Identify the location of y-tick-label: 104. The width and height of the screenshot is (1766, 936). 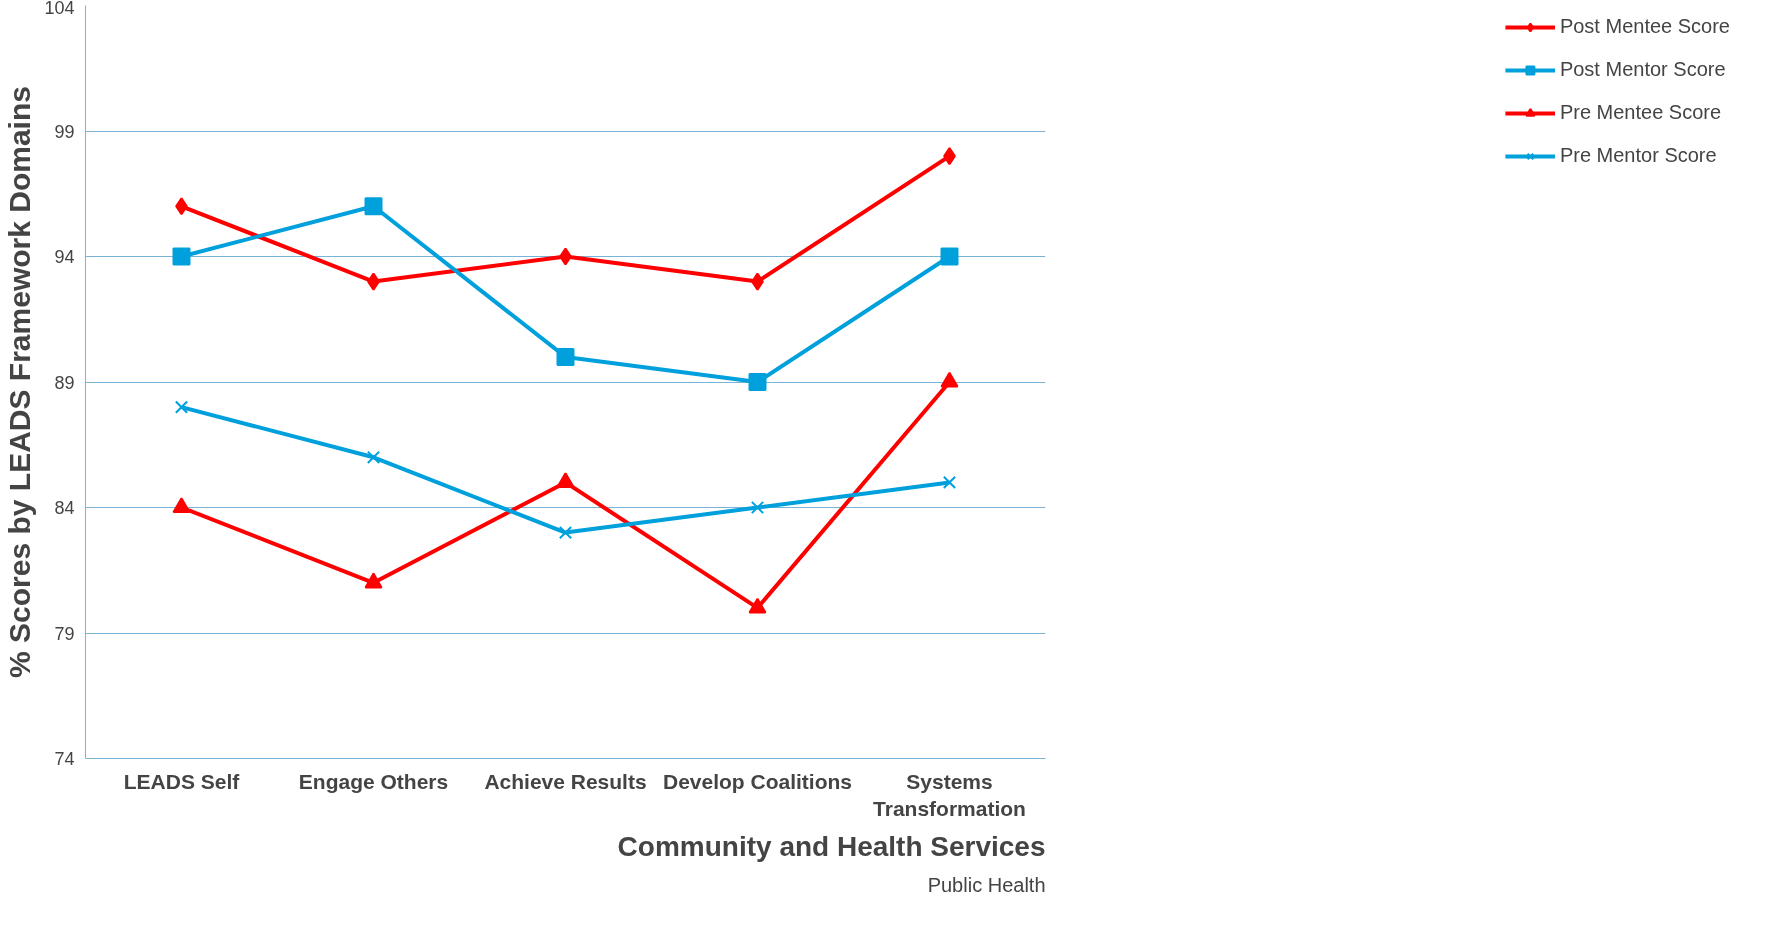
(59, 9).